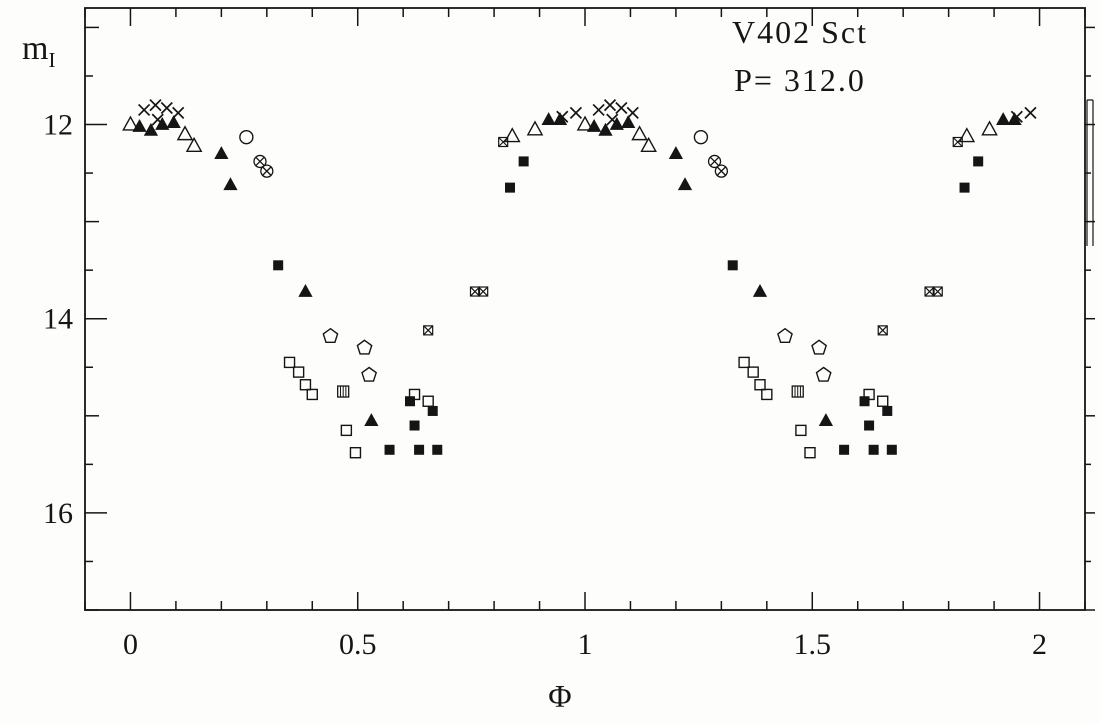  I want to click on x-axis-label: Φ, so click(560, 696).